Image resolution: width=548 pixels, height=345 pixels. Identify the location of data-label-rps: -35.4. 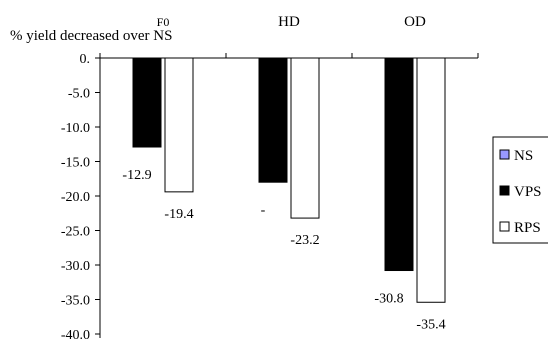
(430, 324).